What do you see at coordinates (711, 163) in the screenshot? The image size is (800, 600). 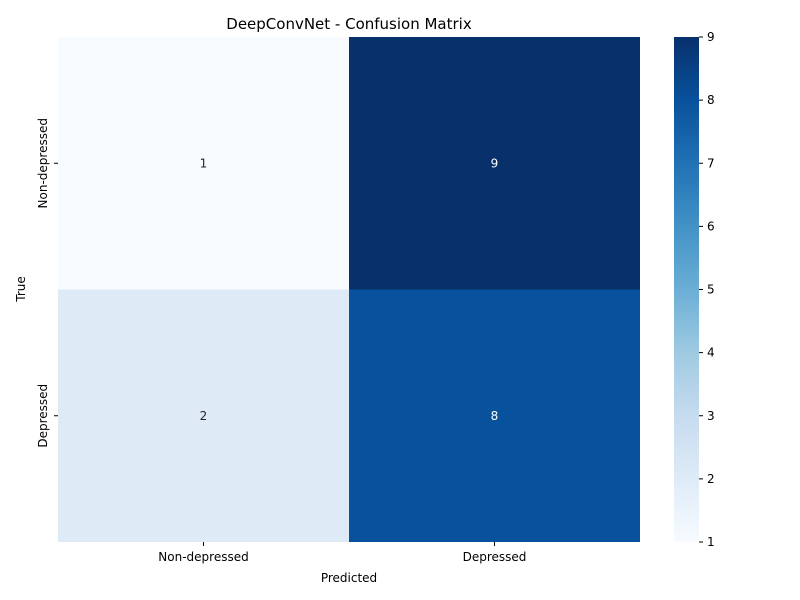 I see `colorbar-tick-label: 7` at bounding box center [711, 163].